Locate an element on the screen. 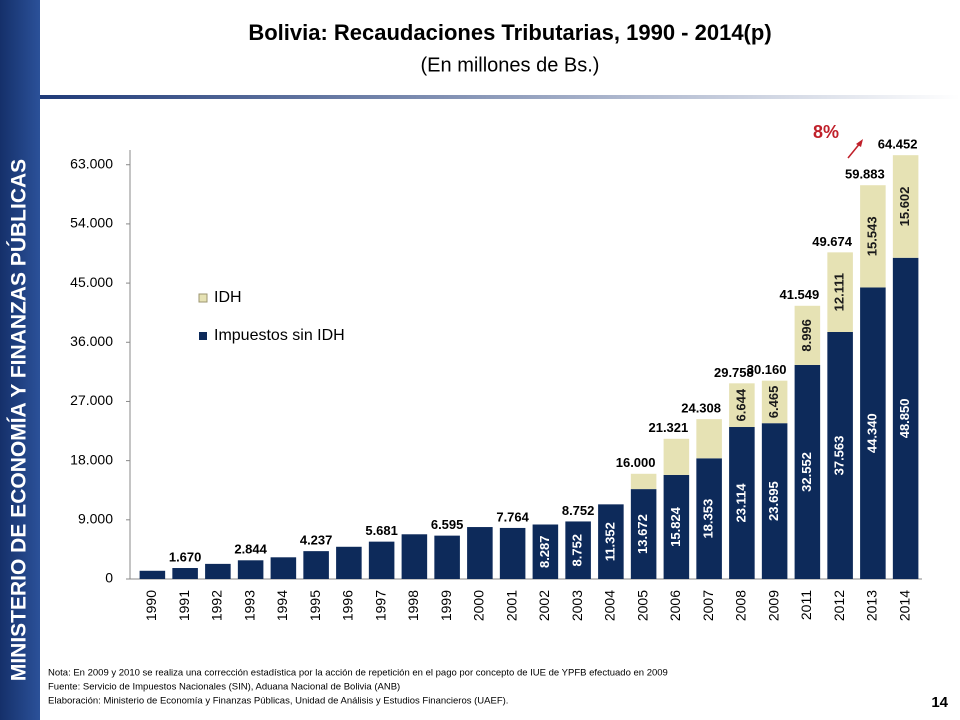 This screenshot has height=720, width=960. x-tick-label: 2013 is located at coordinates (872, 605).